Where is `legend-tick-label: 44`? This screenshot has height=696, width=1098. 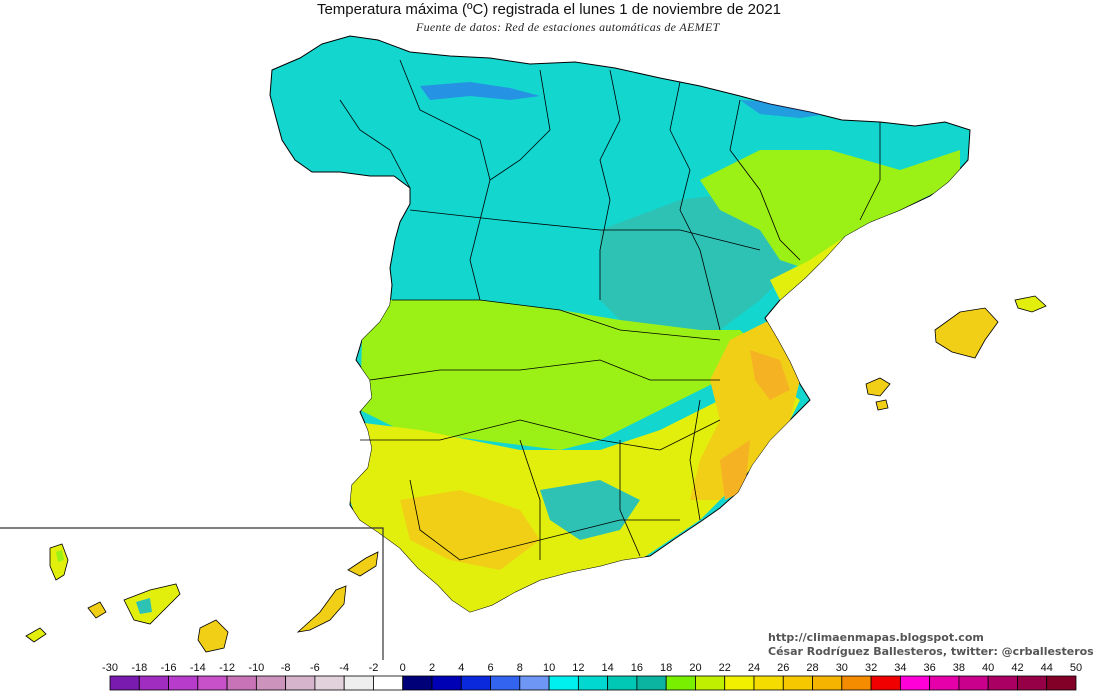
legend-tick-label: 44 is located at coordinates (1046, 668).